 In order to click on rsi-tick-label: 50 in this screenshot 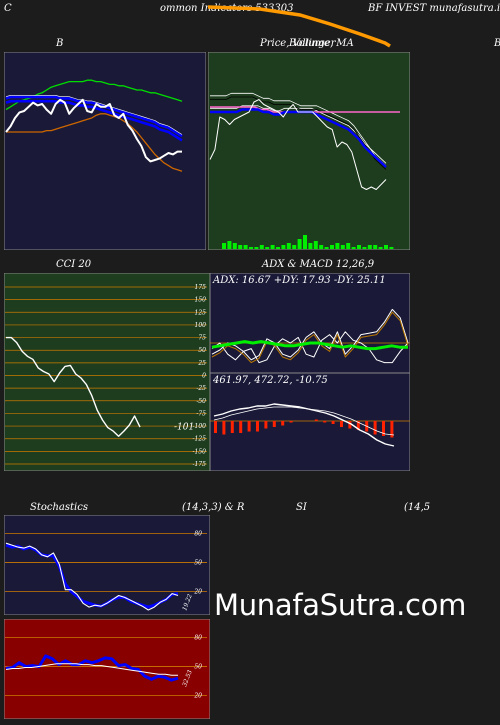, I will do `click(198, 667)`.